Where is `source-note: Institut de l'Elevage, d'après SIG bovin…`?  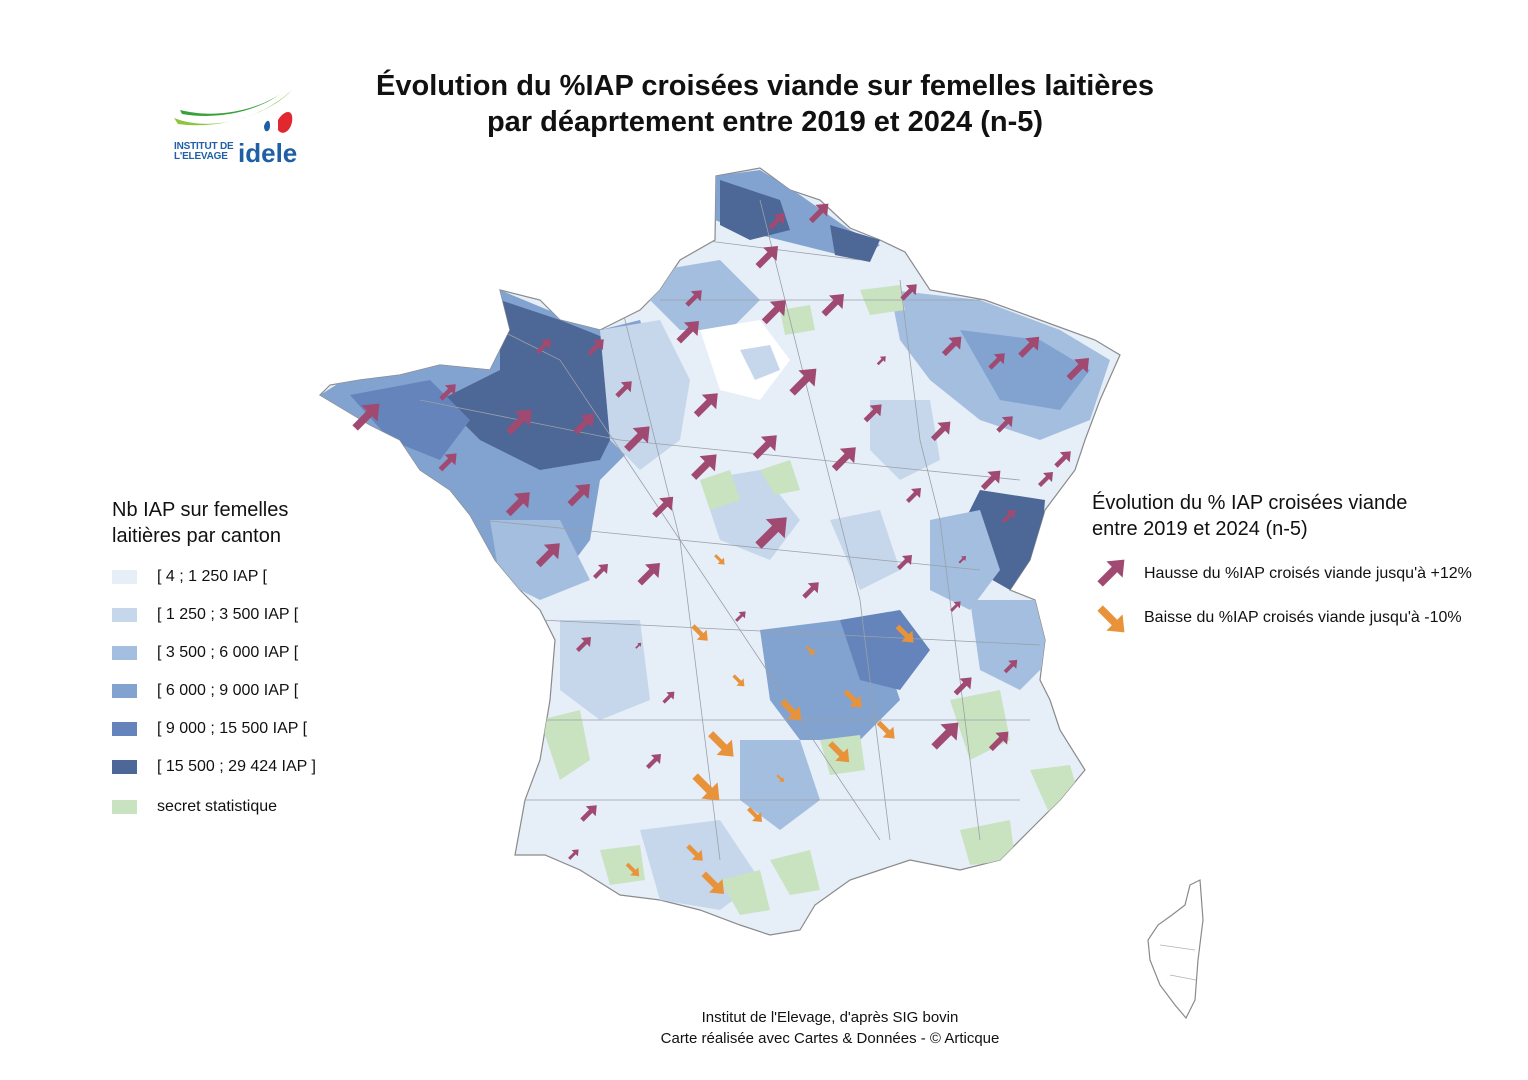 source-note: Institut de l'Elevage, d'après SIG bovin… is located at coordinates (830, 1028).